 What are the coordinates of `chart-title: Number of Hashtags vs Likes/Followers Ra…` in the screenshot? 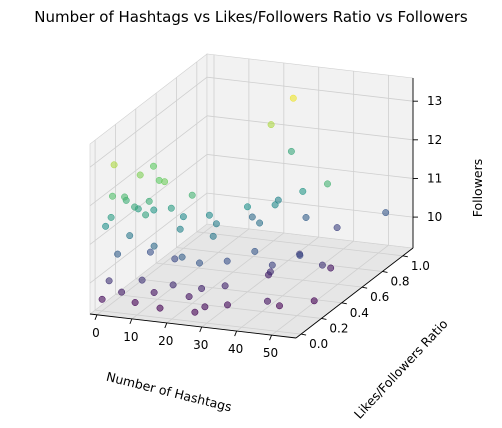 It's located at (251, 17).